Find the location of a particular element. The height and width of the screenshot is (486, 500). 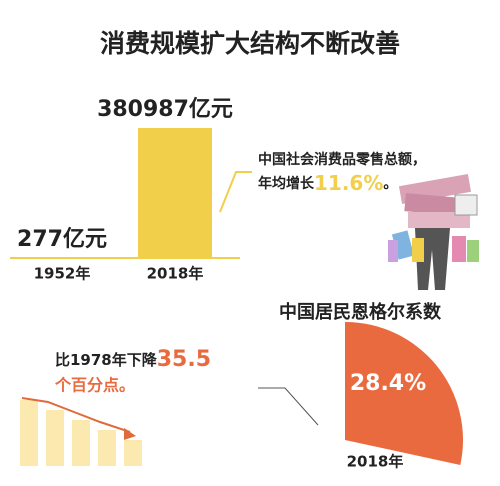

annotation-highlight: 35.5 is located at coordinates (184, 359).